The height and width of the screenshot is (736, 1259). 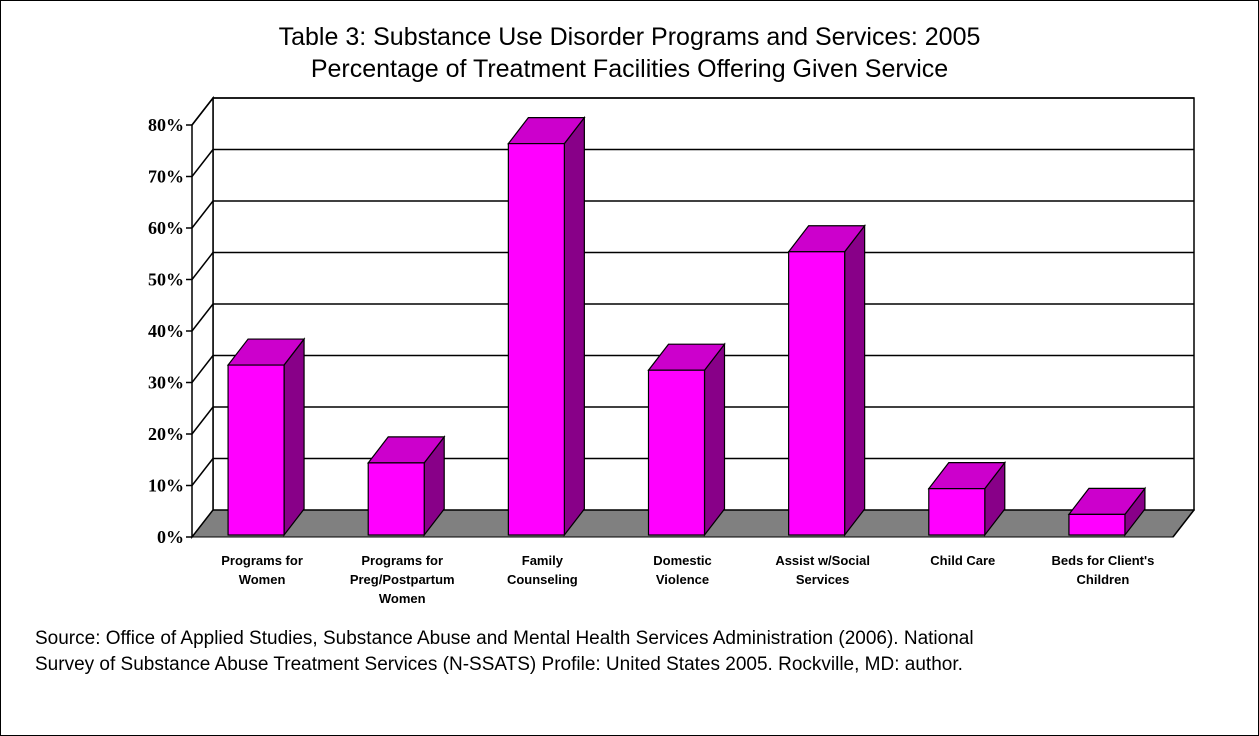 What do you see at coordinates (1103, 570) in the screenshot?
I see `x-category-label: Beds for Client's Children` at bounding box center [1103, 570].